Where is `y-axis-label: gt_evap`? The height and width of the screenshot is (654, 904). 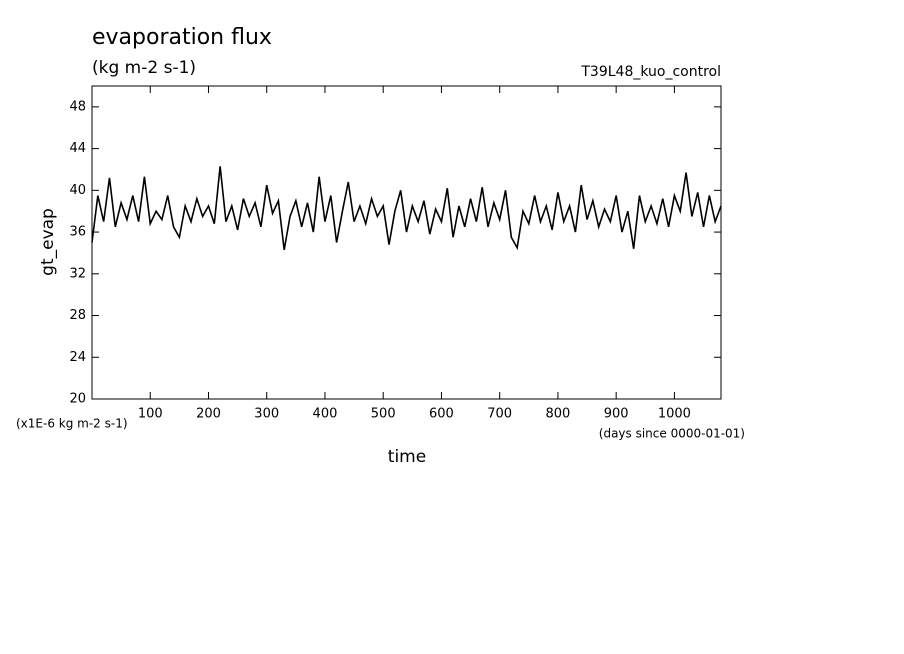 y-axis-label: gt_evap is located at coordinates (48, 242).